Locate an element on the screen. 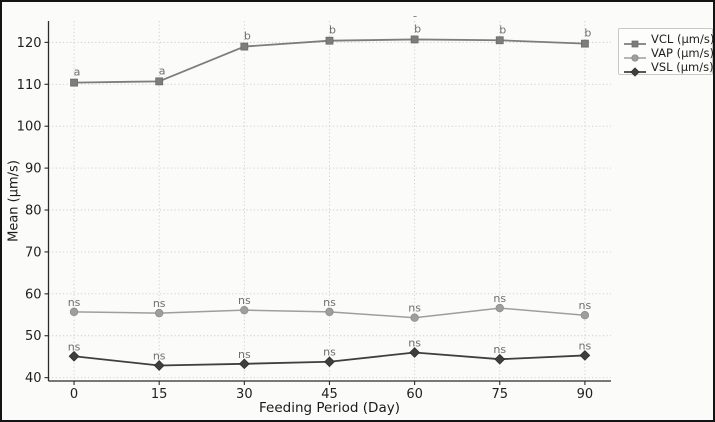 The height and width of the screenshot is (422, 715). y-axis-label: Mean (μm/s) is located at coordinates (14, 201).